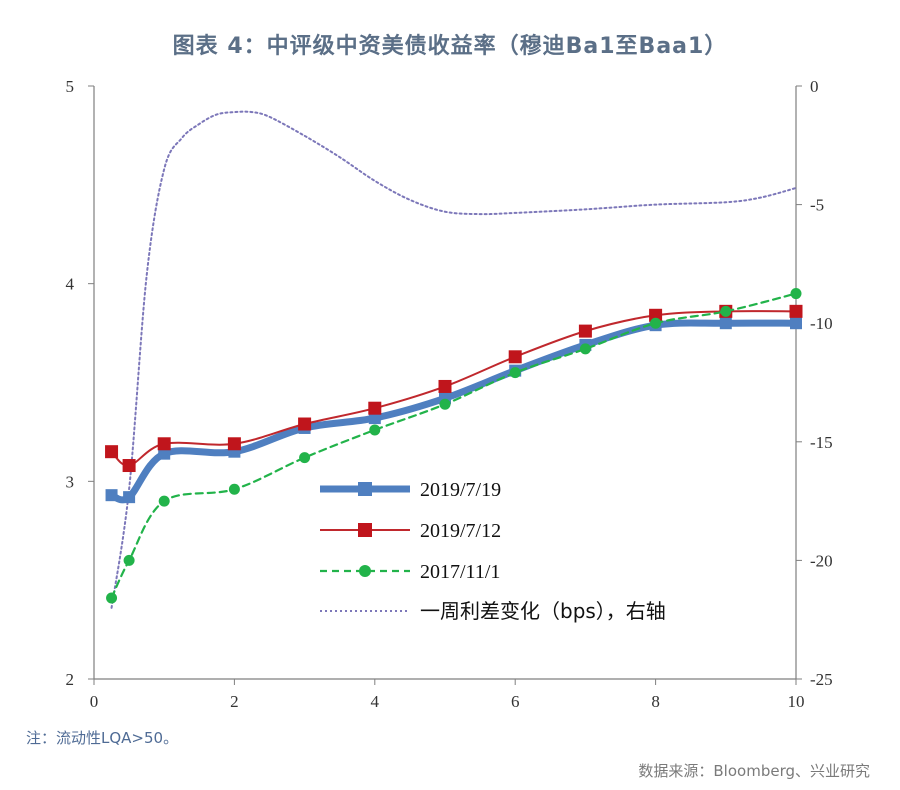  What do you see at coordinates (70, 86) in the screenshot?
I see `y-left-tick-label: 5` at bounding box center [70, 86].